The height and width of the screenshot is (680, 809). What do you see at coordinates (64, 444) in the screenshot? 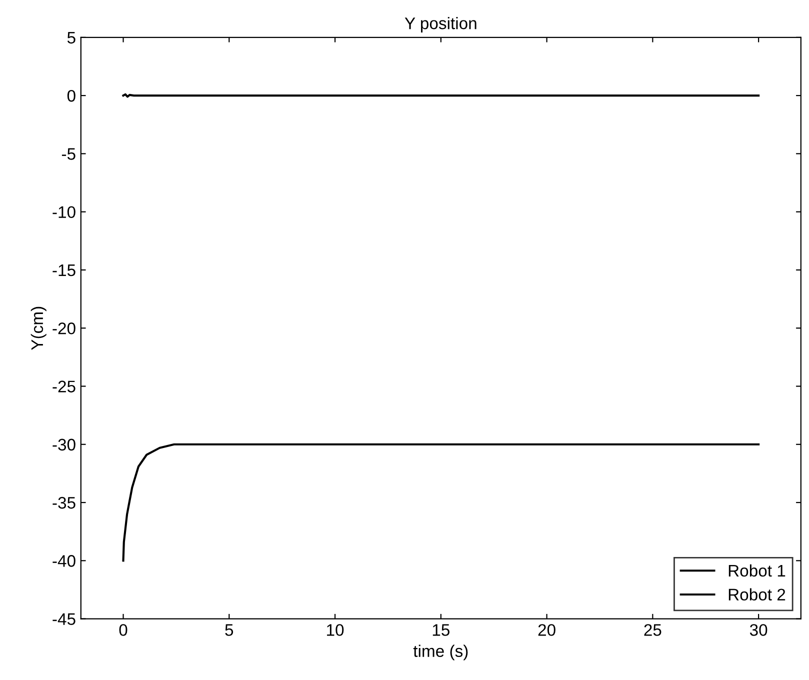
I see `y-tick-label: -30` at bounding box center [64, 444].